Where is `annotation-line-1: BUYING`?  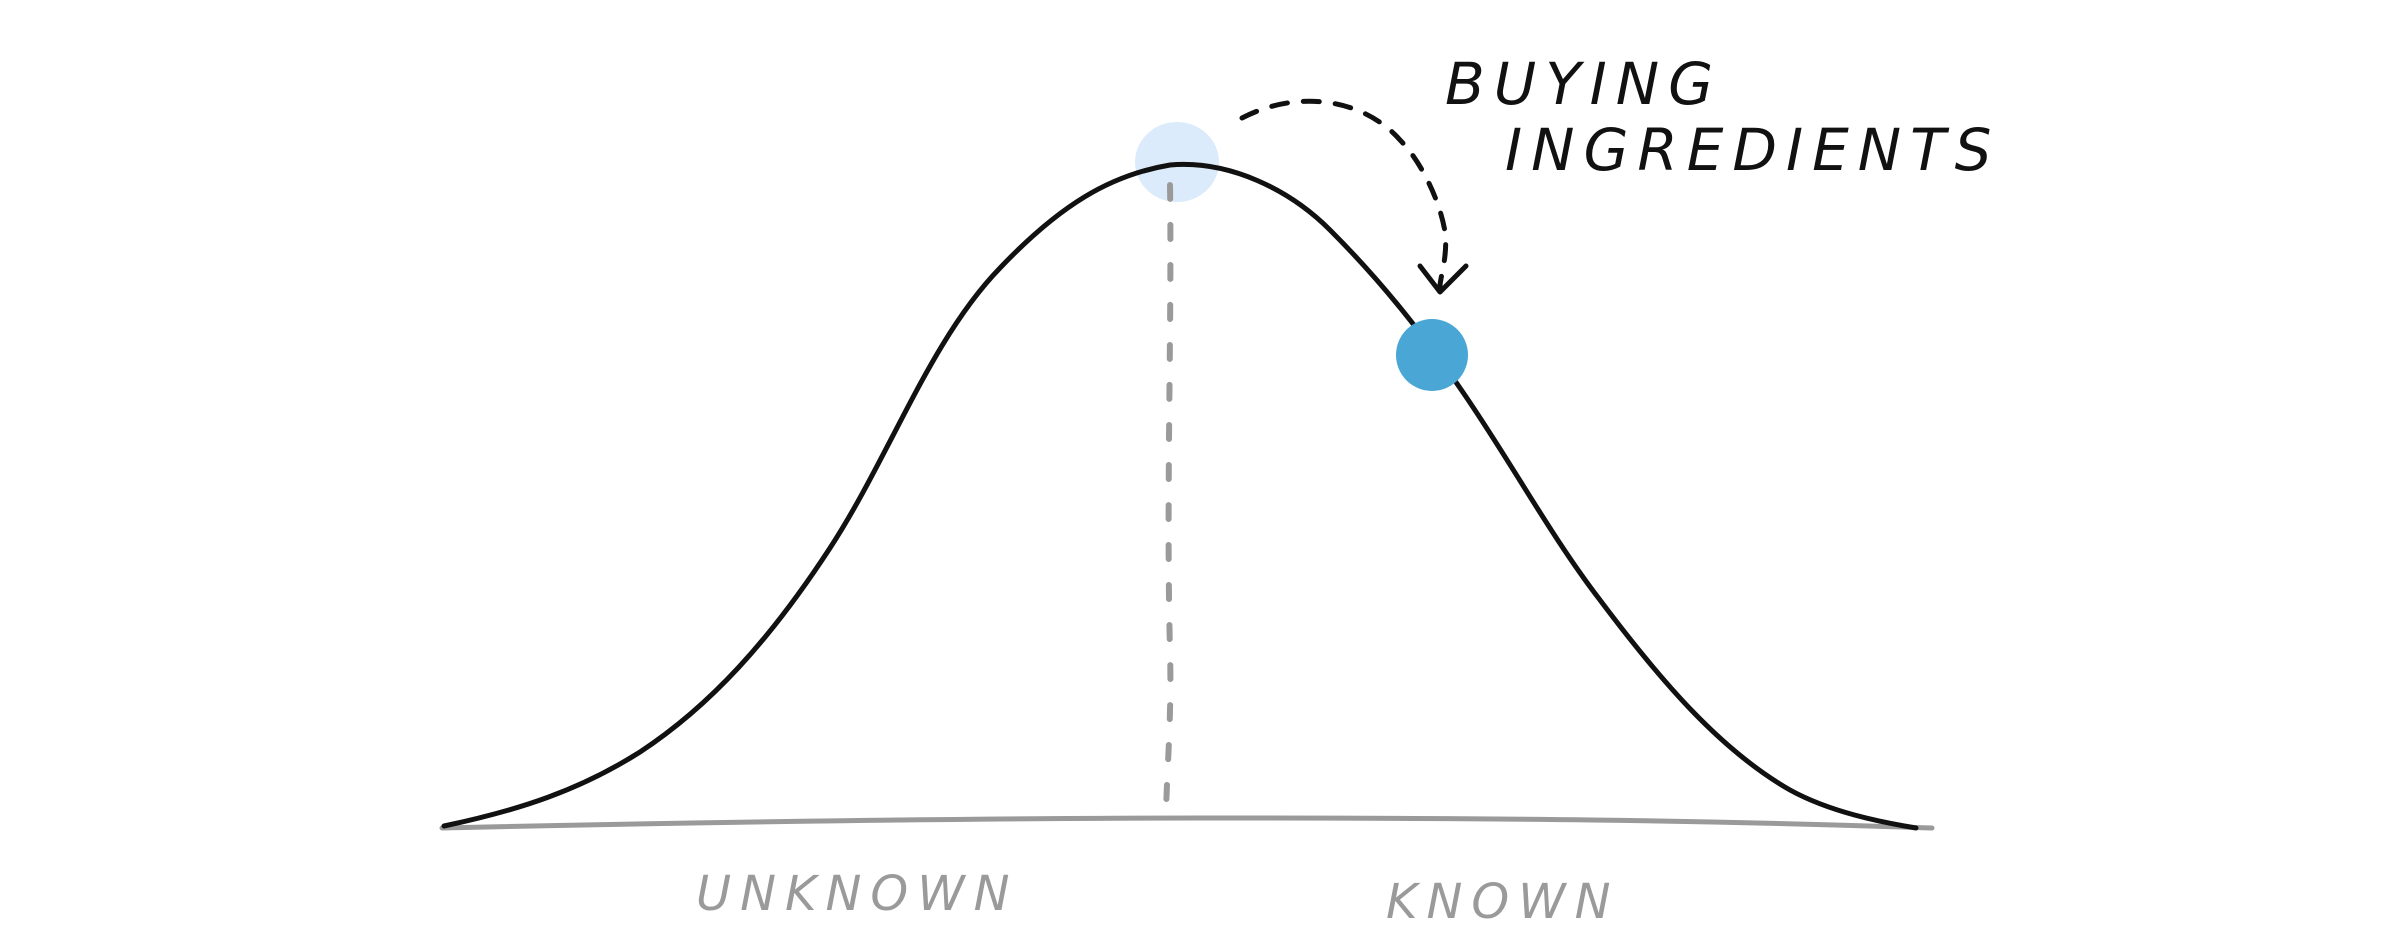 annotation-line-1: BUYING is located at coordinates (1583, 84).